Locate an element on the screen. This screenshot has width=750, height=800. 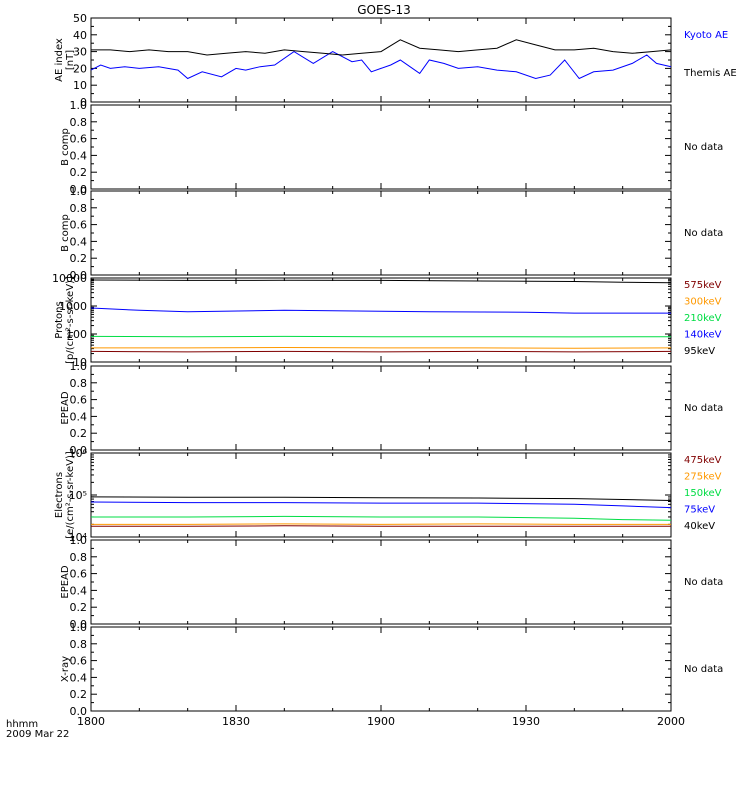
series-line-150kev is located at coordinates (381, 518).